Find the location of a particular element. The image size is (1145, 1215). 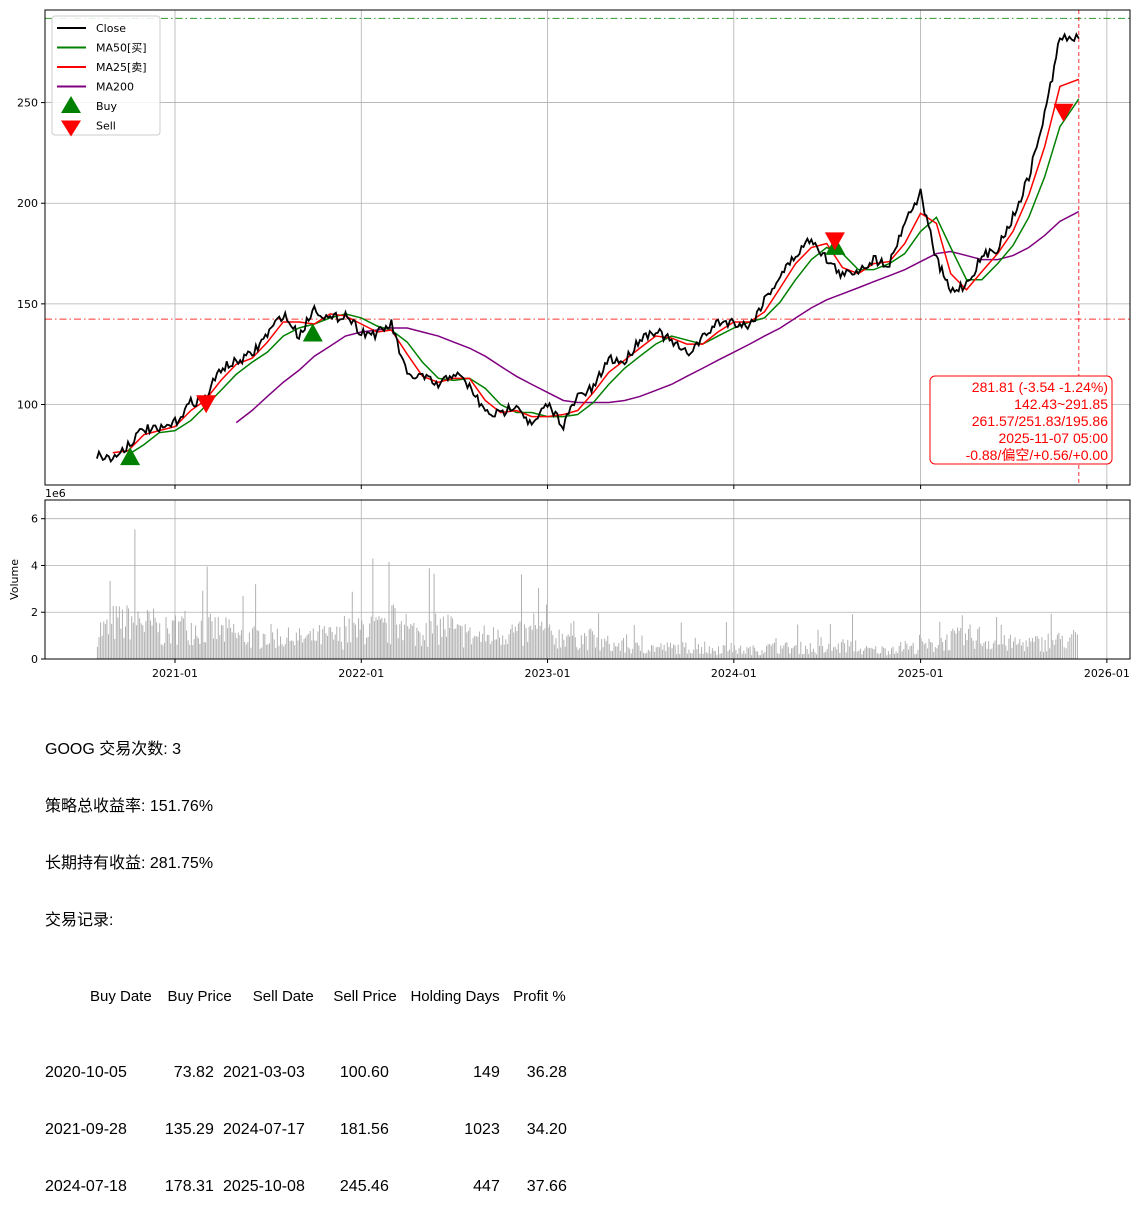

cell: 2024-07-18 is located at coordinates (86, 1186).